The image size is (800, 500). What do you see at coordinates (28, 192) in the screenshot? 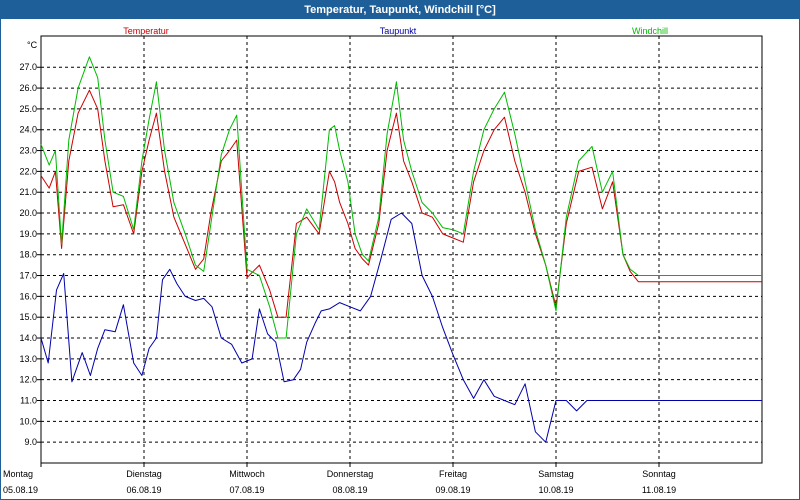
I see `y-tick-label: 21.0` at bounding box center [28, 192].